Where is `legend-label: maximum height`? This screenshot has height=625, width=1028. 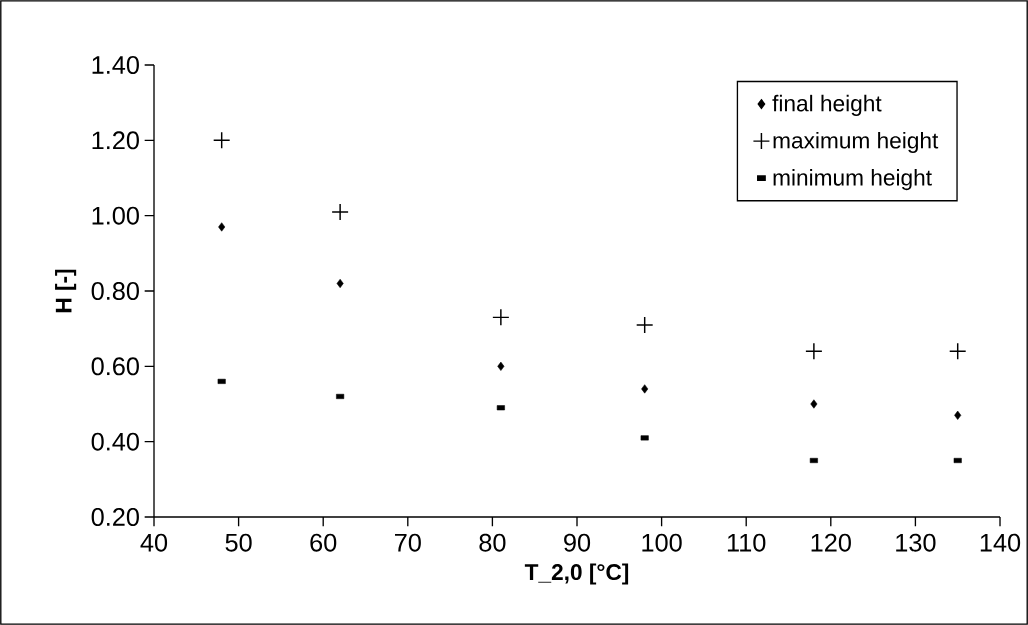 legend-label: maximum height is located at coordinates (856, 142).